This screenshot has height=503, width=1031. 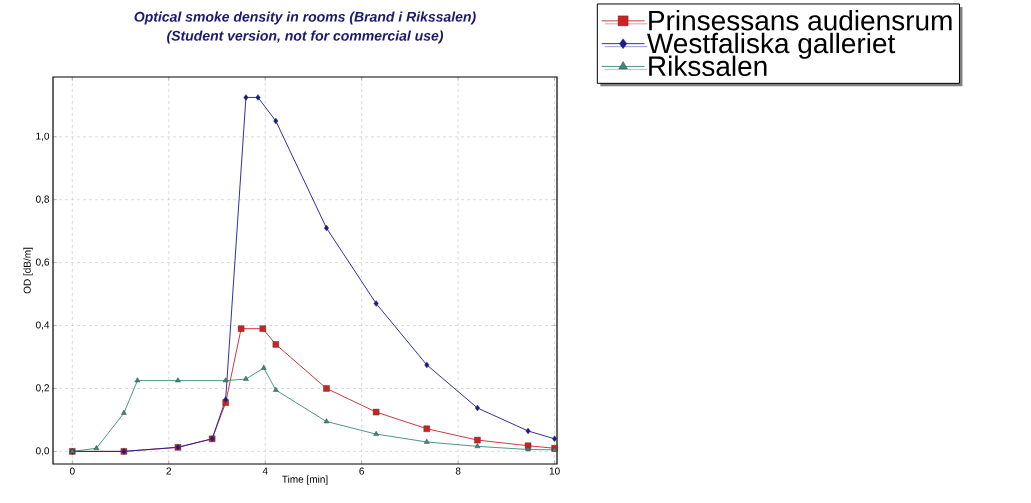 What do you see at coordinates (28, 270) in the screenshot?
I see `y-axis-title: OD [dB/m]` at bounding box center [28, 270].